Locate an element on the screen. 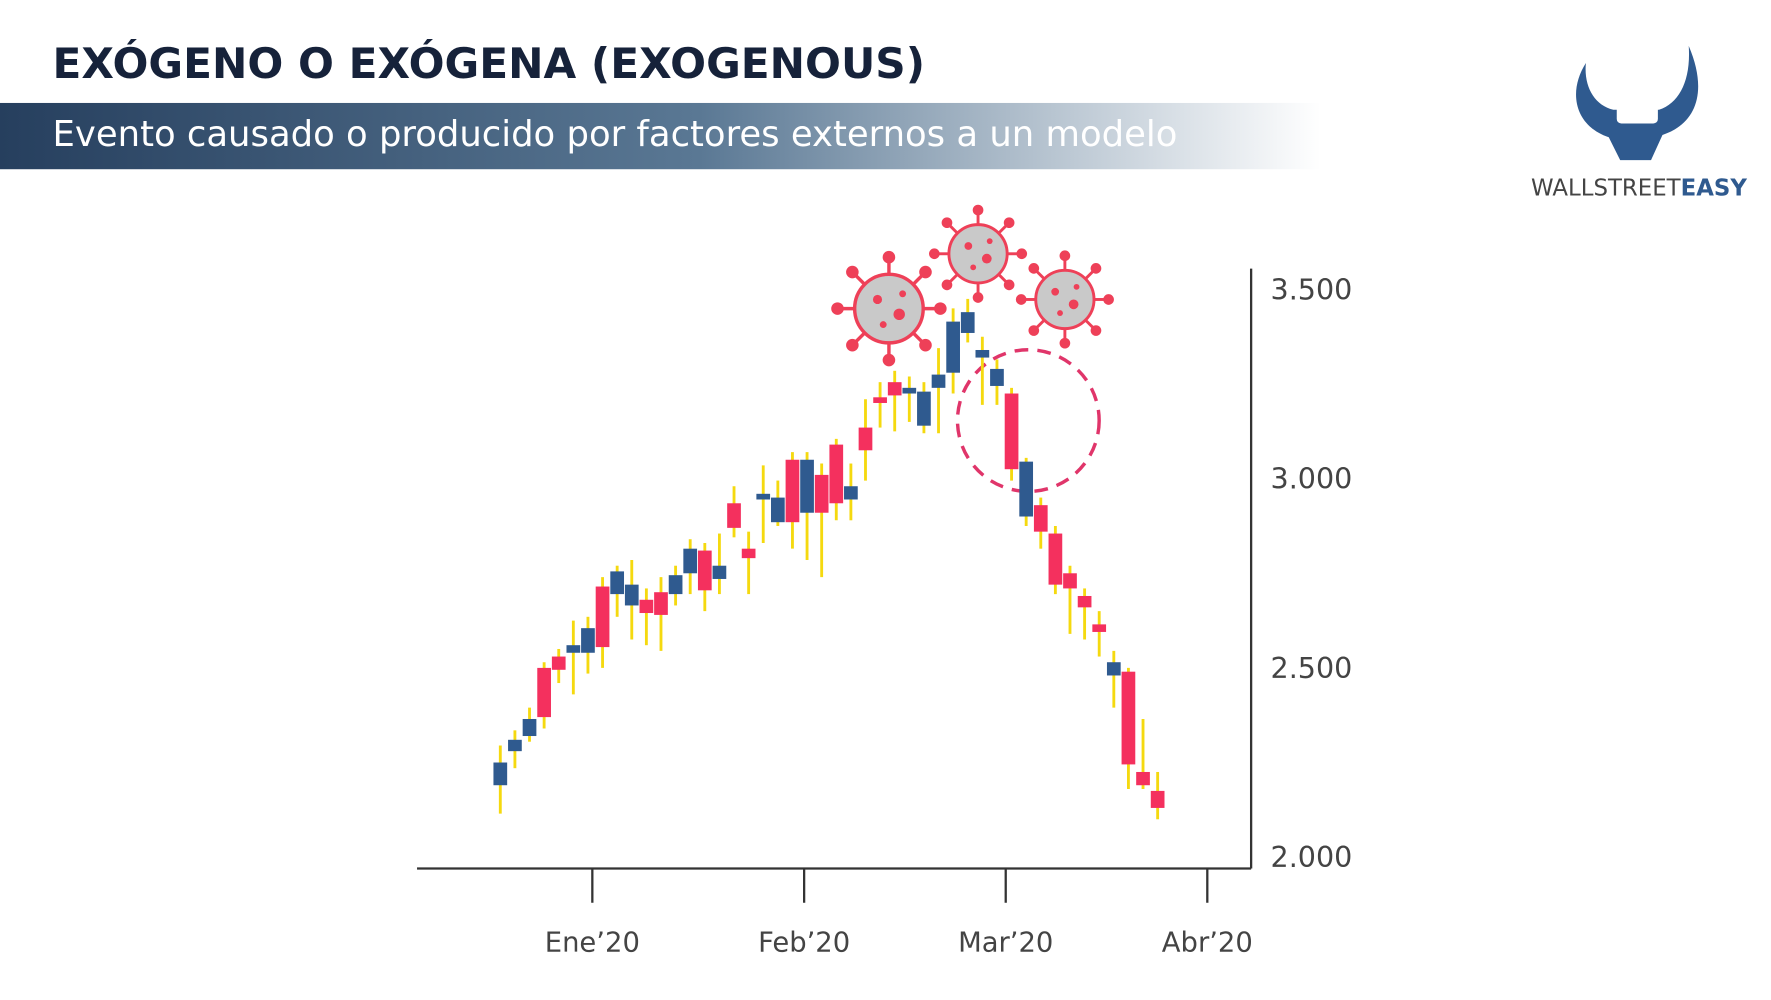  logo-text: WALLSTREET is located at coordinates (1606, 188).